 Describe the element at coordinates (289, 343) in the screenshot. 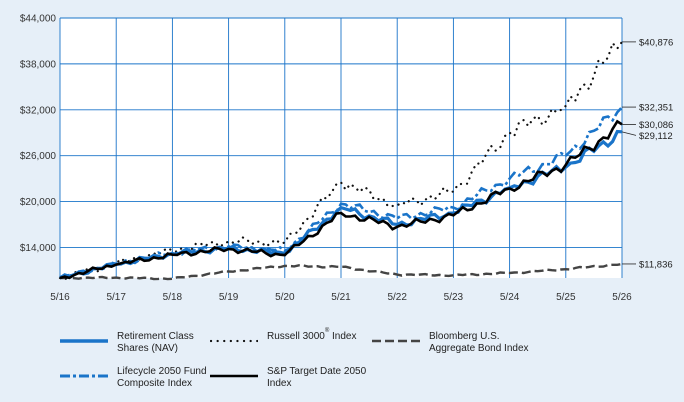

I see `legend-item-russell: Russell 3000® Index` at that location.